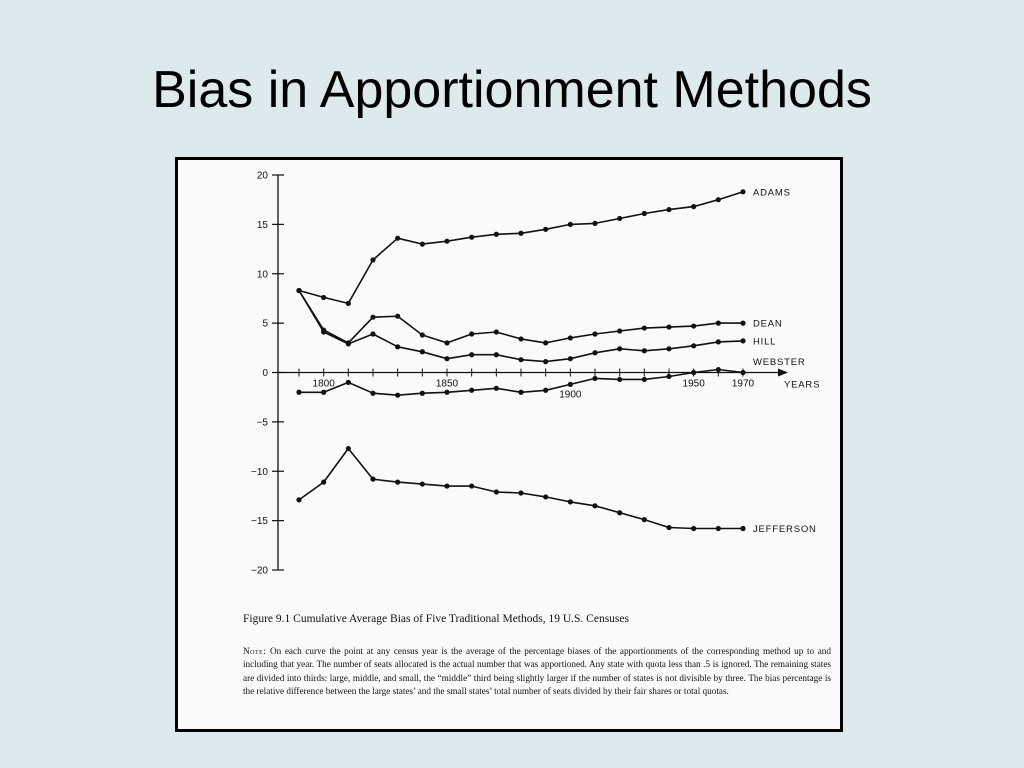  What do you see at coordinates (263, 225) in the screenshot?
I see `y-tick-label: 15` at bounding box center [263, 225].